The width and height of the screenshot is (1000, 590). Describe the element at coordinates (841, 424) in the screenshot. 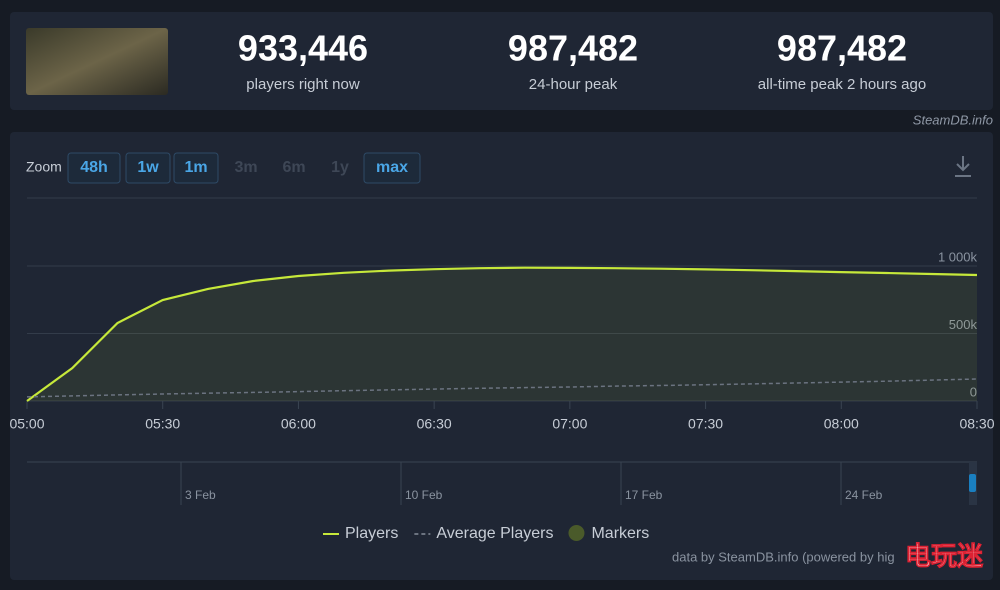

I see `x-tick-label: 08:00` at that location.